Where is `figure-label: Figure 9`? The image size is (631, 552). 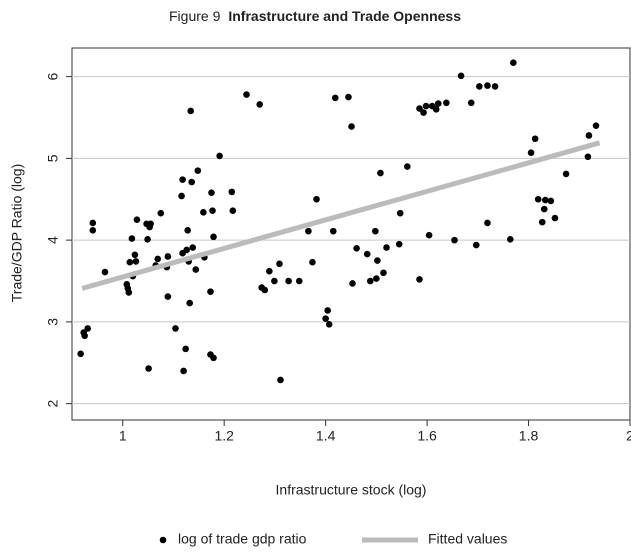 figure-label: Figure 9 is located at coordinates (195, 16).